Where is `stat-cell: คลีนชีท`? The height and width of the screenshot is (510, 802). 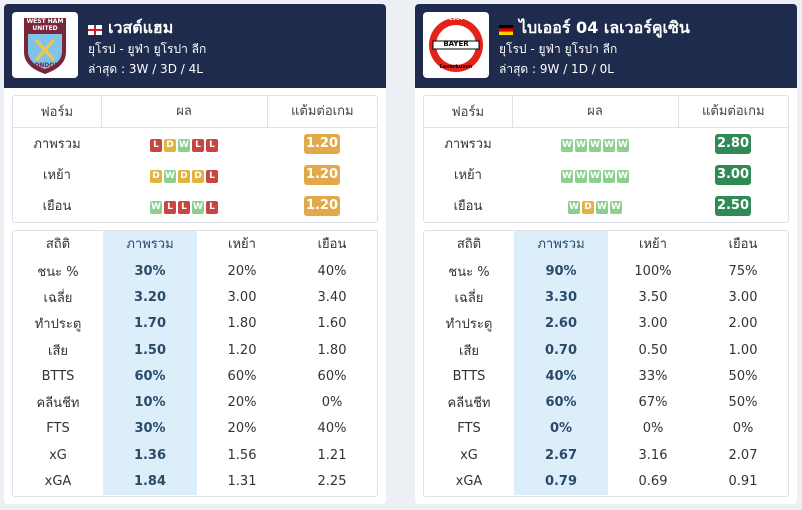 stat-cell: คลีนชีท is located at coordinates (469, 404).